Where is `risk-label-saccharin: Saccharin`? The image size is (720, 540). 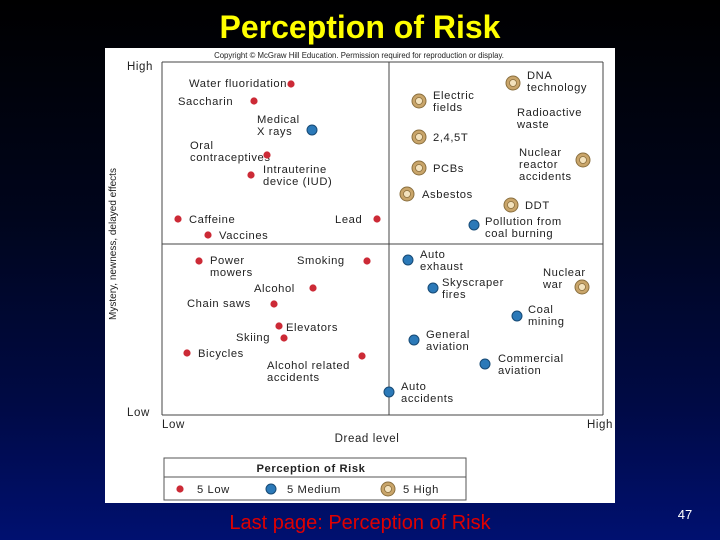
risk-label-saccharin: Saccharin is located at coordinates (205, 102).